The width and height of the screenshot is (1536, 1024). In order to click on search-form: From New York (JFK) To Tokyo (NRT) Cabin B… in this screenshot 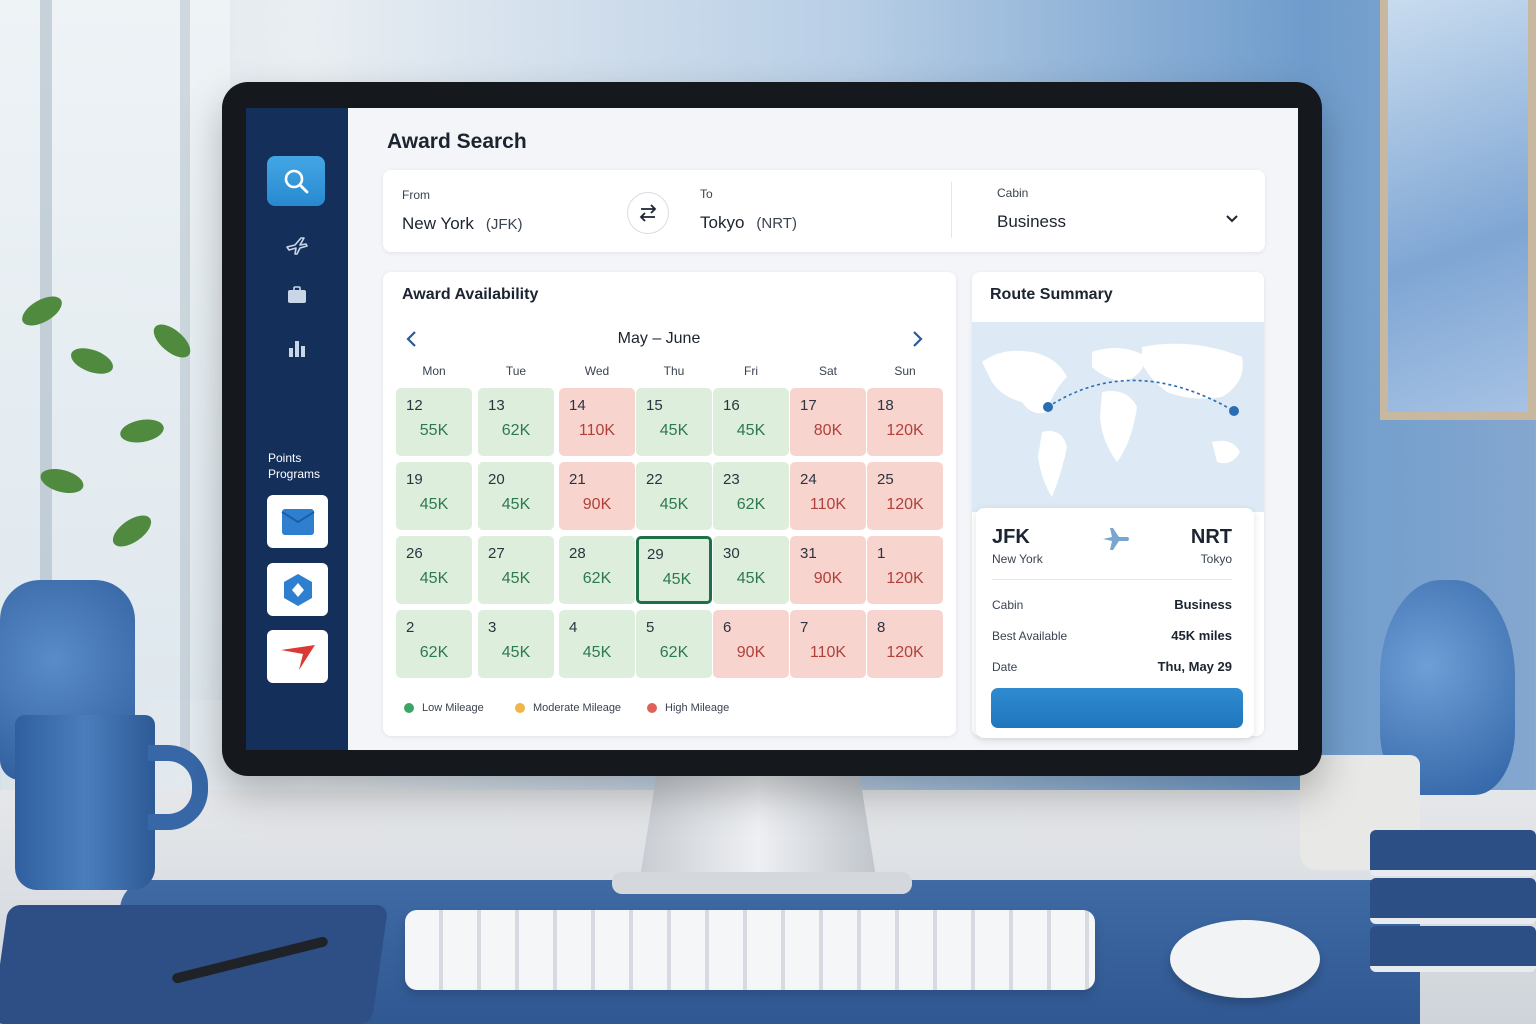, I will do `click(824, 211)`.